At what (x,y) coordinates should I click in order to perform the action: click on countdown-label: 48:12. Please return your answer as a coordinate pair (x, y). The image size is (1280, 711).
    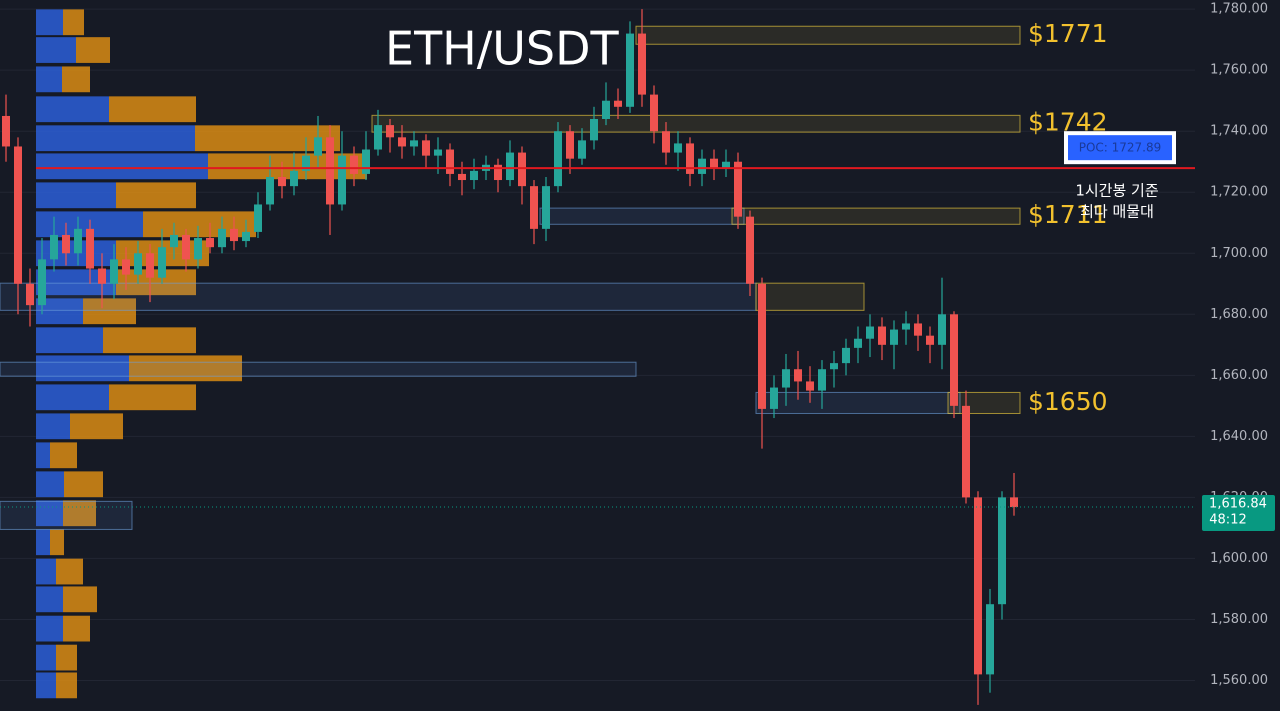
    Looking at the image, I should click on (1227, 520).